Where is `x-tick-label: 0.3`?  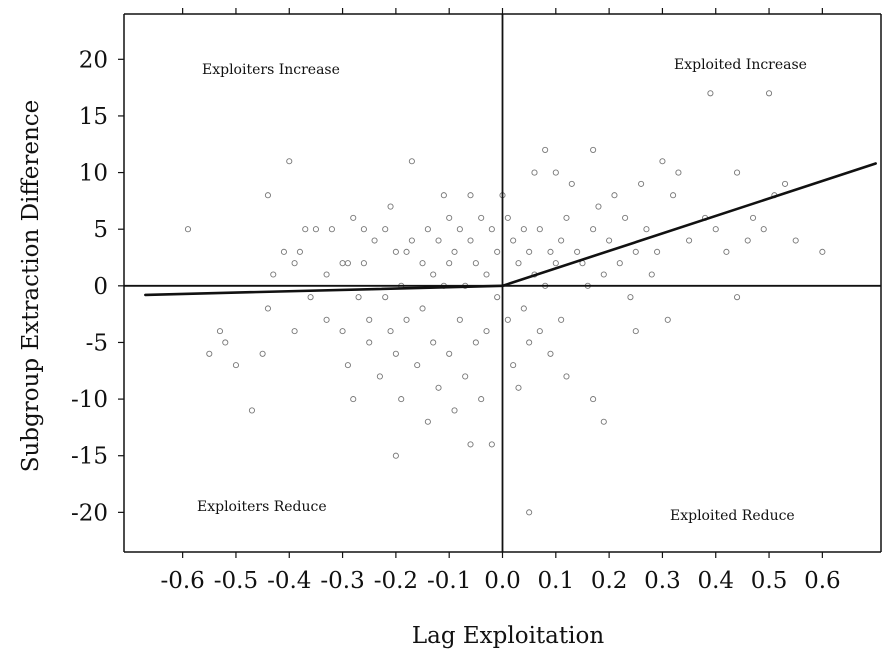 x-tick-label: 0.3 is located at coordinates (662, 581).